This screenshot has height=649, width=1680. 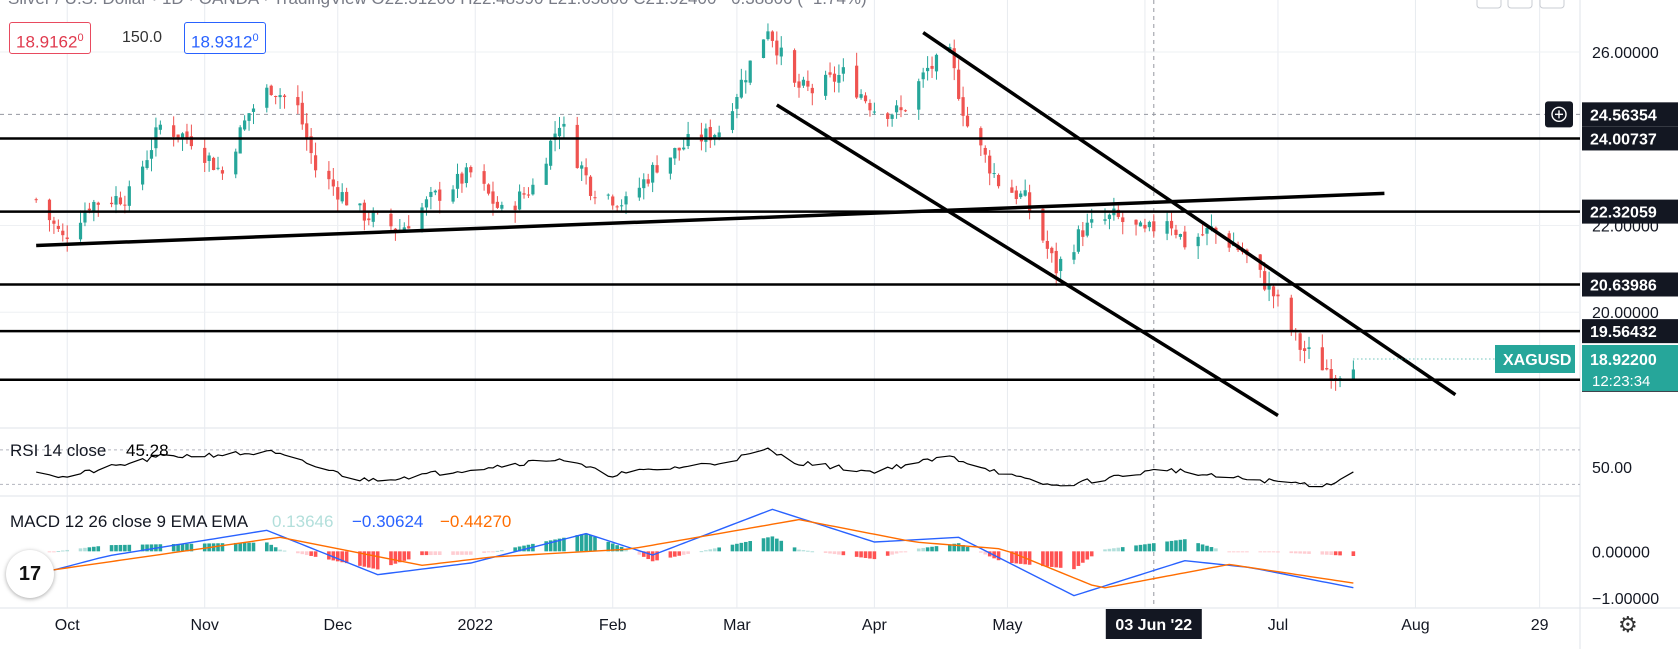 I want to click on rsi-tick-label: 50.00, so click(x=1612, y=468).